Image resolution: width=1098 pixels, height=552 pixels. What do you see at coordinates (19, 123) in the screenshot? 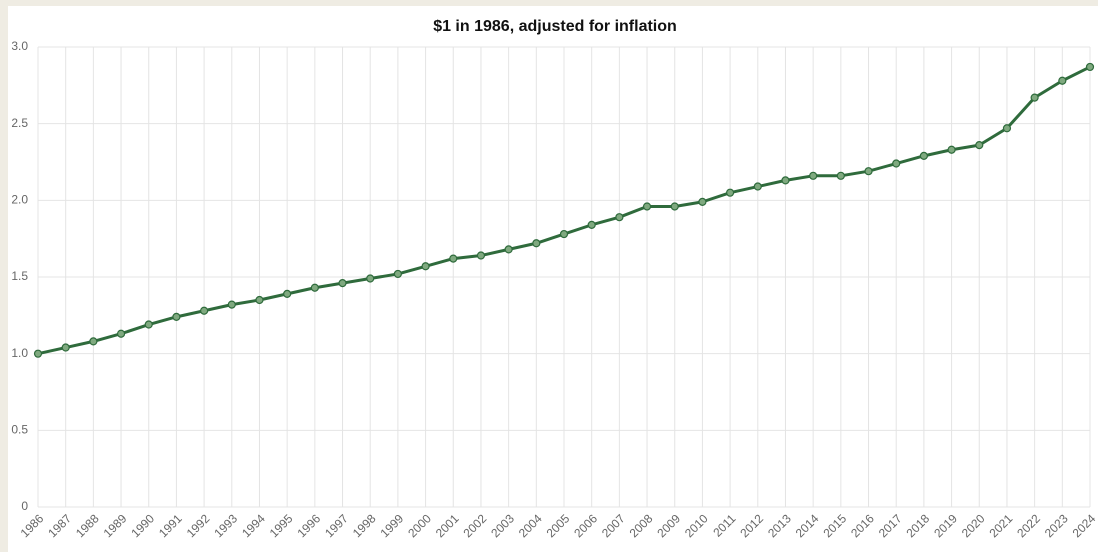
I see `y-tick-label: 2.5` at bounding box center [19, 123].